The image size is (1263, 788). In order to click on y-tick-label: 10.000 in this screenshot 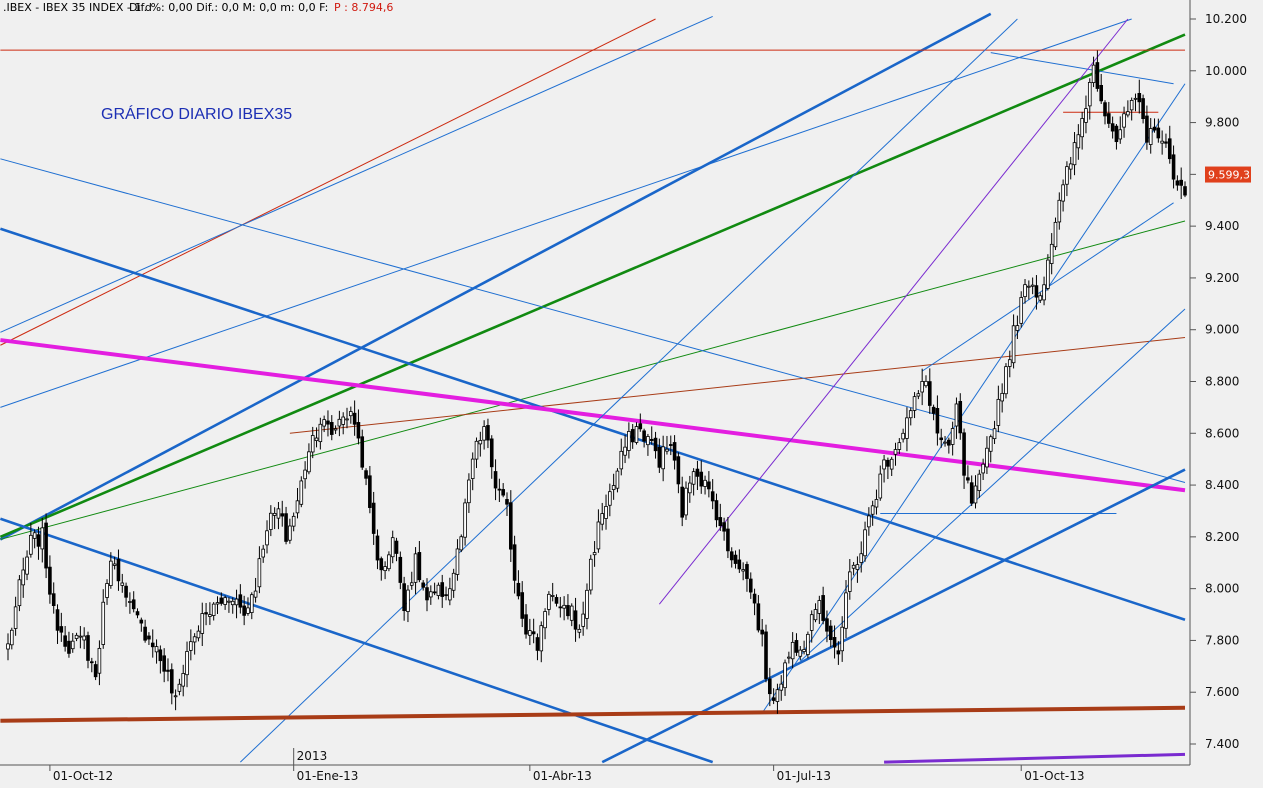, I will do `click(1226, 71)`.